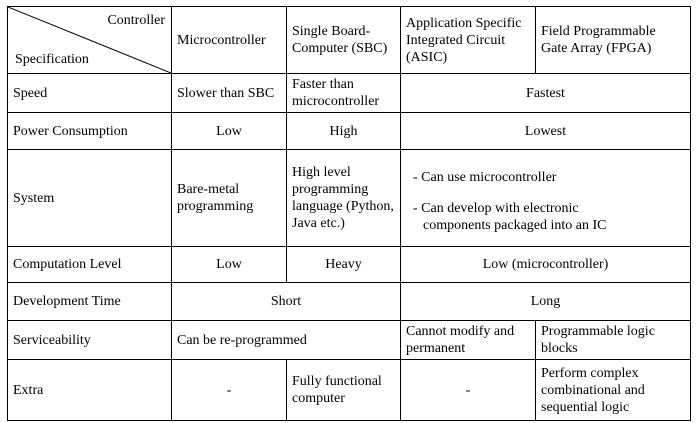  Describe the element at coordinates (89, 340) in the screenshot. I see `row-label-serviceability: Serviceability` at that location.